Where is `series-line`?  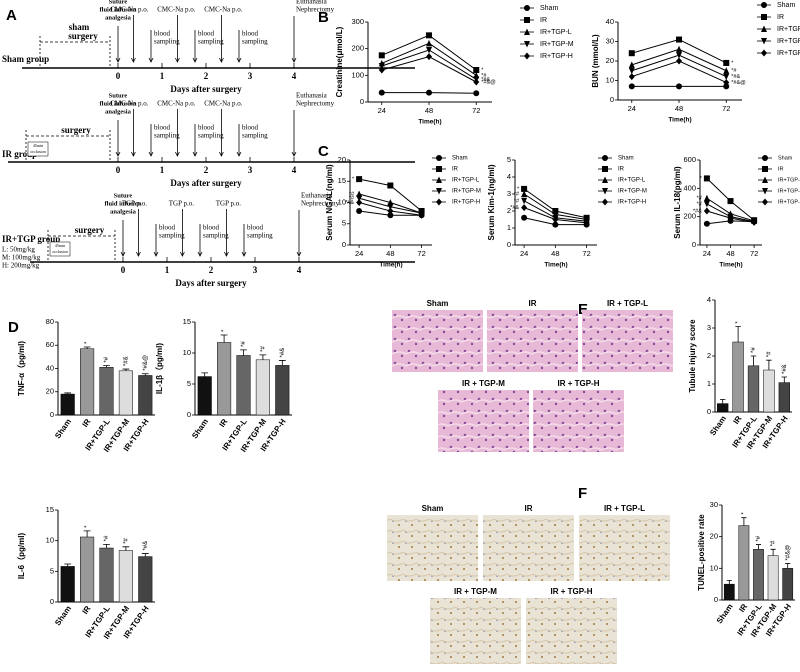
series-line is located at coordinates (429, 69).